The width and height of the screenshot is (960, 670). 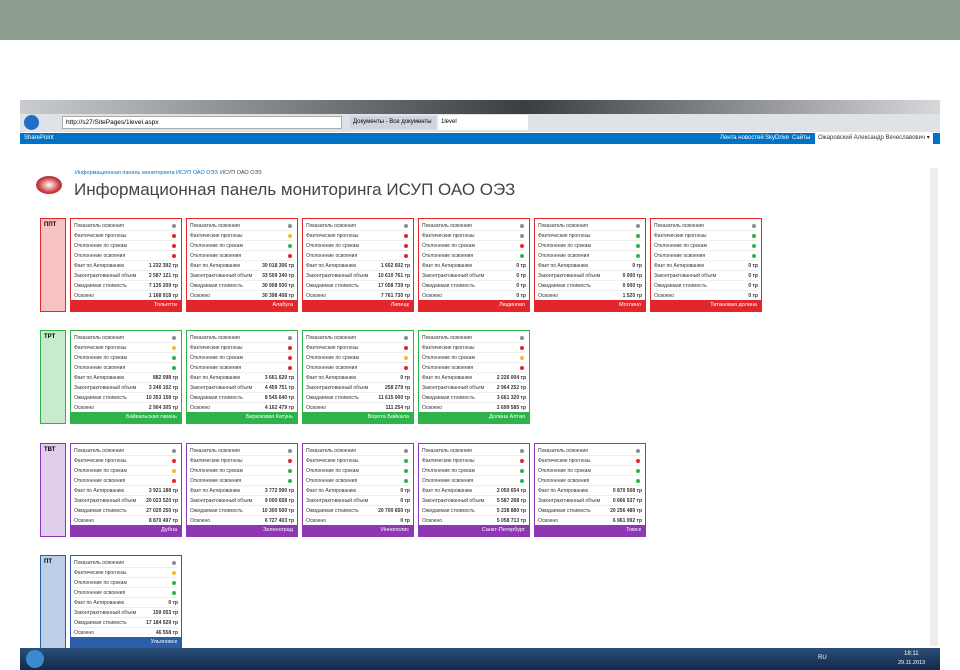 I want to click on link: Лента новостей, so click(x=742, y=138).